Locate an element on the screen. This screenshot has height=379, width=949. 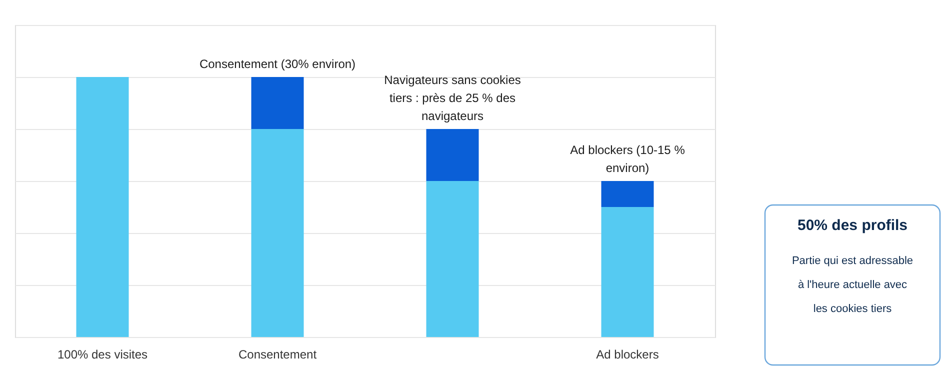
x-tick-label: Consentement is located at coordinates (278, 355).